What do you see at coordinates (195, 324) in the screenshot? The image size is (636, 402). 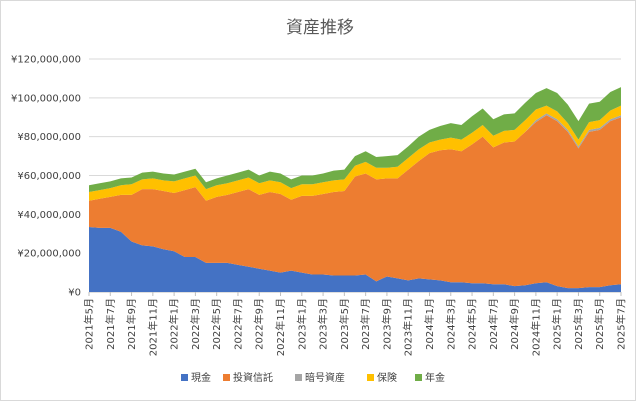 I see `x-tick-label: 2022年3月` at bounding box center [195, 324].